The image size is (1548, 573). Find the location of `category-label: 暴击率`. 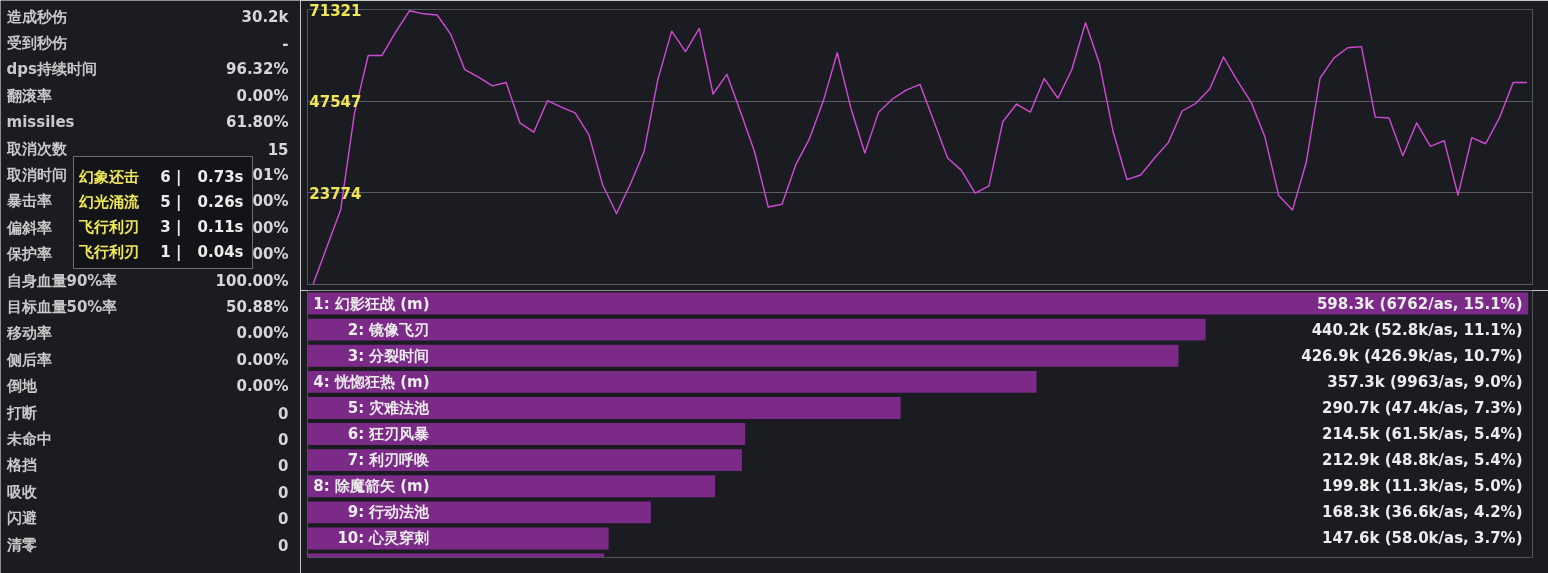

category-label: 暴击率 is located at coordinates (28, 201).